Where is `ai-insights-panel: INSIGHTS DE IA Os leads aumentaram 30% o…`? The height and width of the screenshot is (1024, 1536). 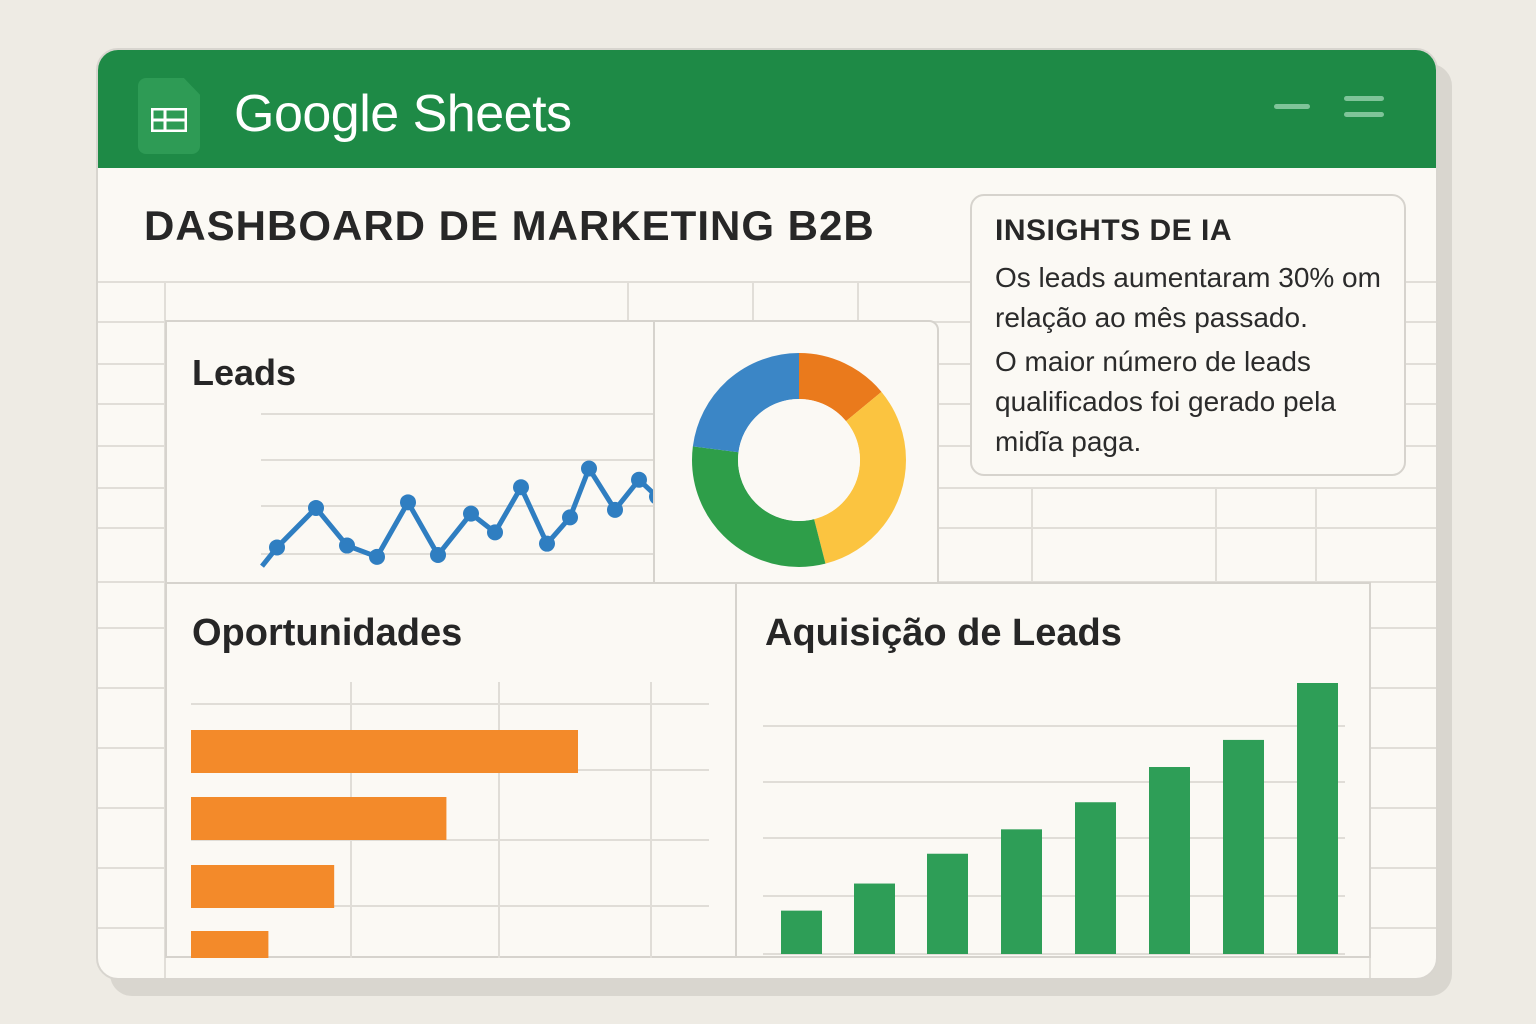 ai-insights-panel: INSIGHTS DE IA Os leads aumentaram 30% o… is located at coordinates (1188, 335).